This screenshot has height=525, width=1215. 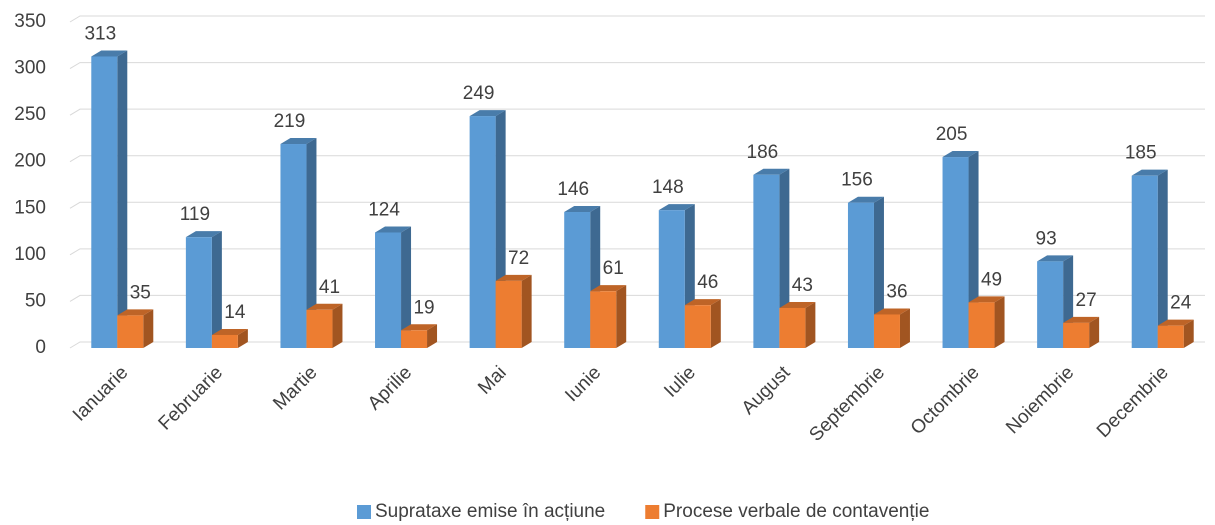 What do you see at coordinates (1040, 400) in the screenshot?
I see `x-tick-label: Noiembrie` at bounding box center [1040, 400].